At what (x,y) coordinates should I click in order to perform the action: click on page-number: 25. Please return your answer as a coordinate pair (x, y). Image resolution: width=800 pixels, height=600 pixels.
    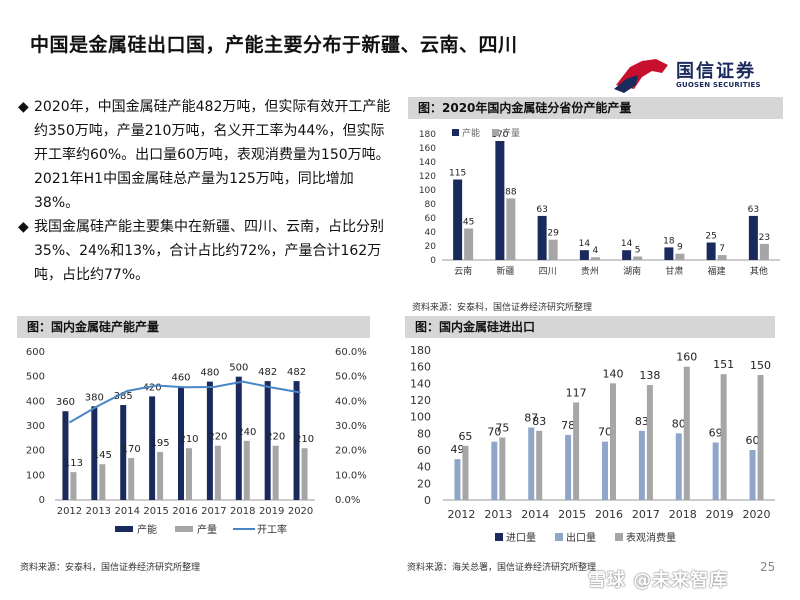
    Looking at the image, I should click on (768, 567).